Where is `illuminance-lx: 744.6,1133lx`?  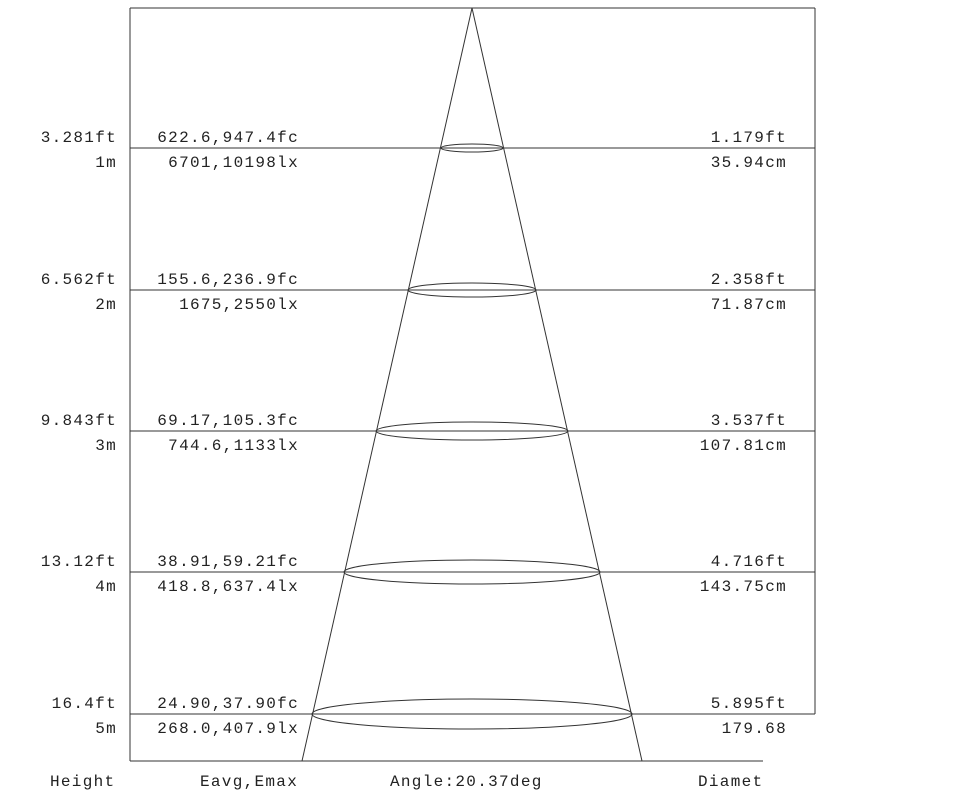
illuminance-lx: 744.6,1133lx is located at coordinates (233, 446).